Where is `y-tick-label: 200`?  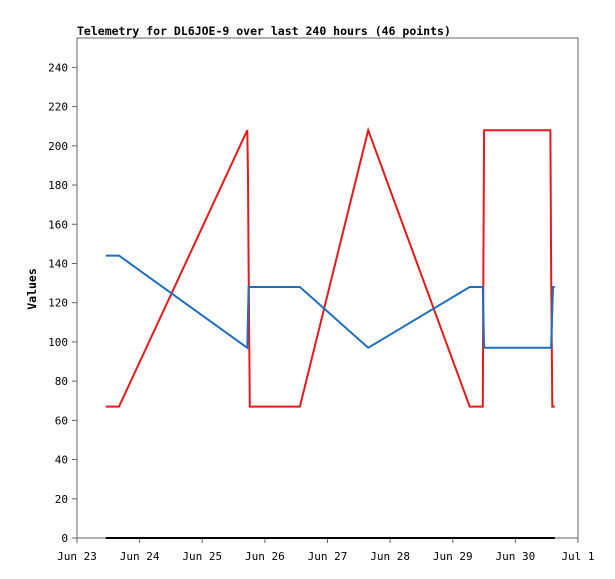
y-tick-label: 200 is located at coordinates (58, 146).